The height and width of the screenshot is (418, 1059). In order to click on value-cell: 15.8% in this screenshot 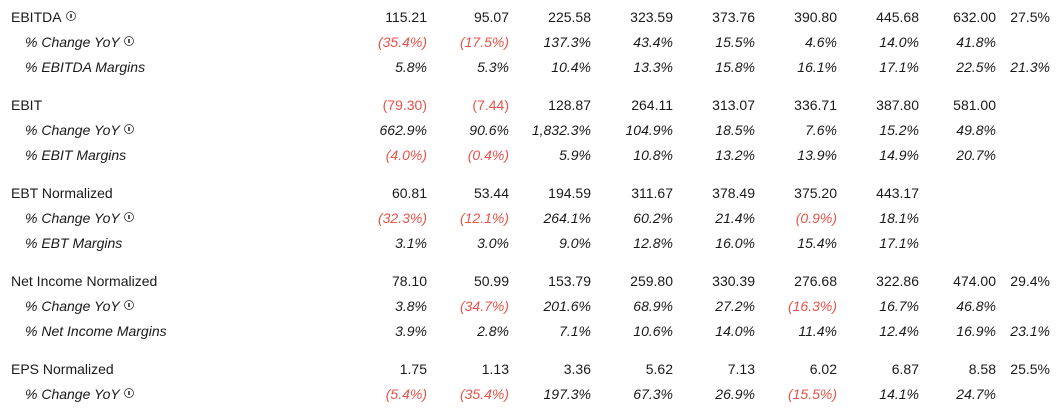, I will do `click(735, 67)`.